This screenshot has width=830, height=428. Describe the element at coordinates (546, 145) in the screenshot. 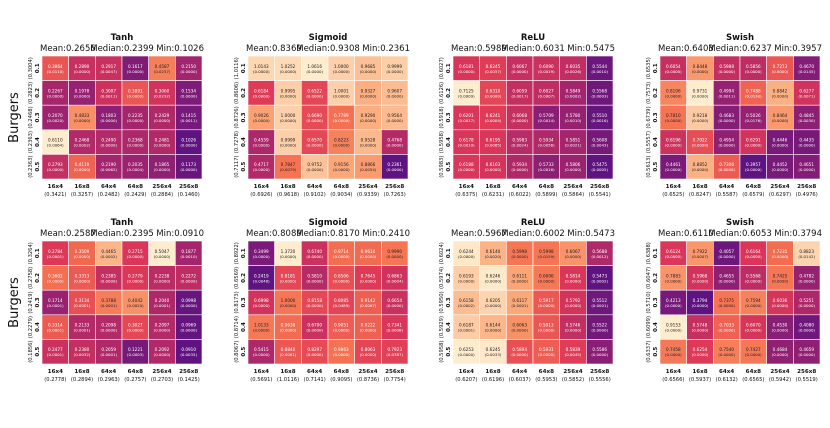

I see `cell-std: (0.0056)` at that location.